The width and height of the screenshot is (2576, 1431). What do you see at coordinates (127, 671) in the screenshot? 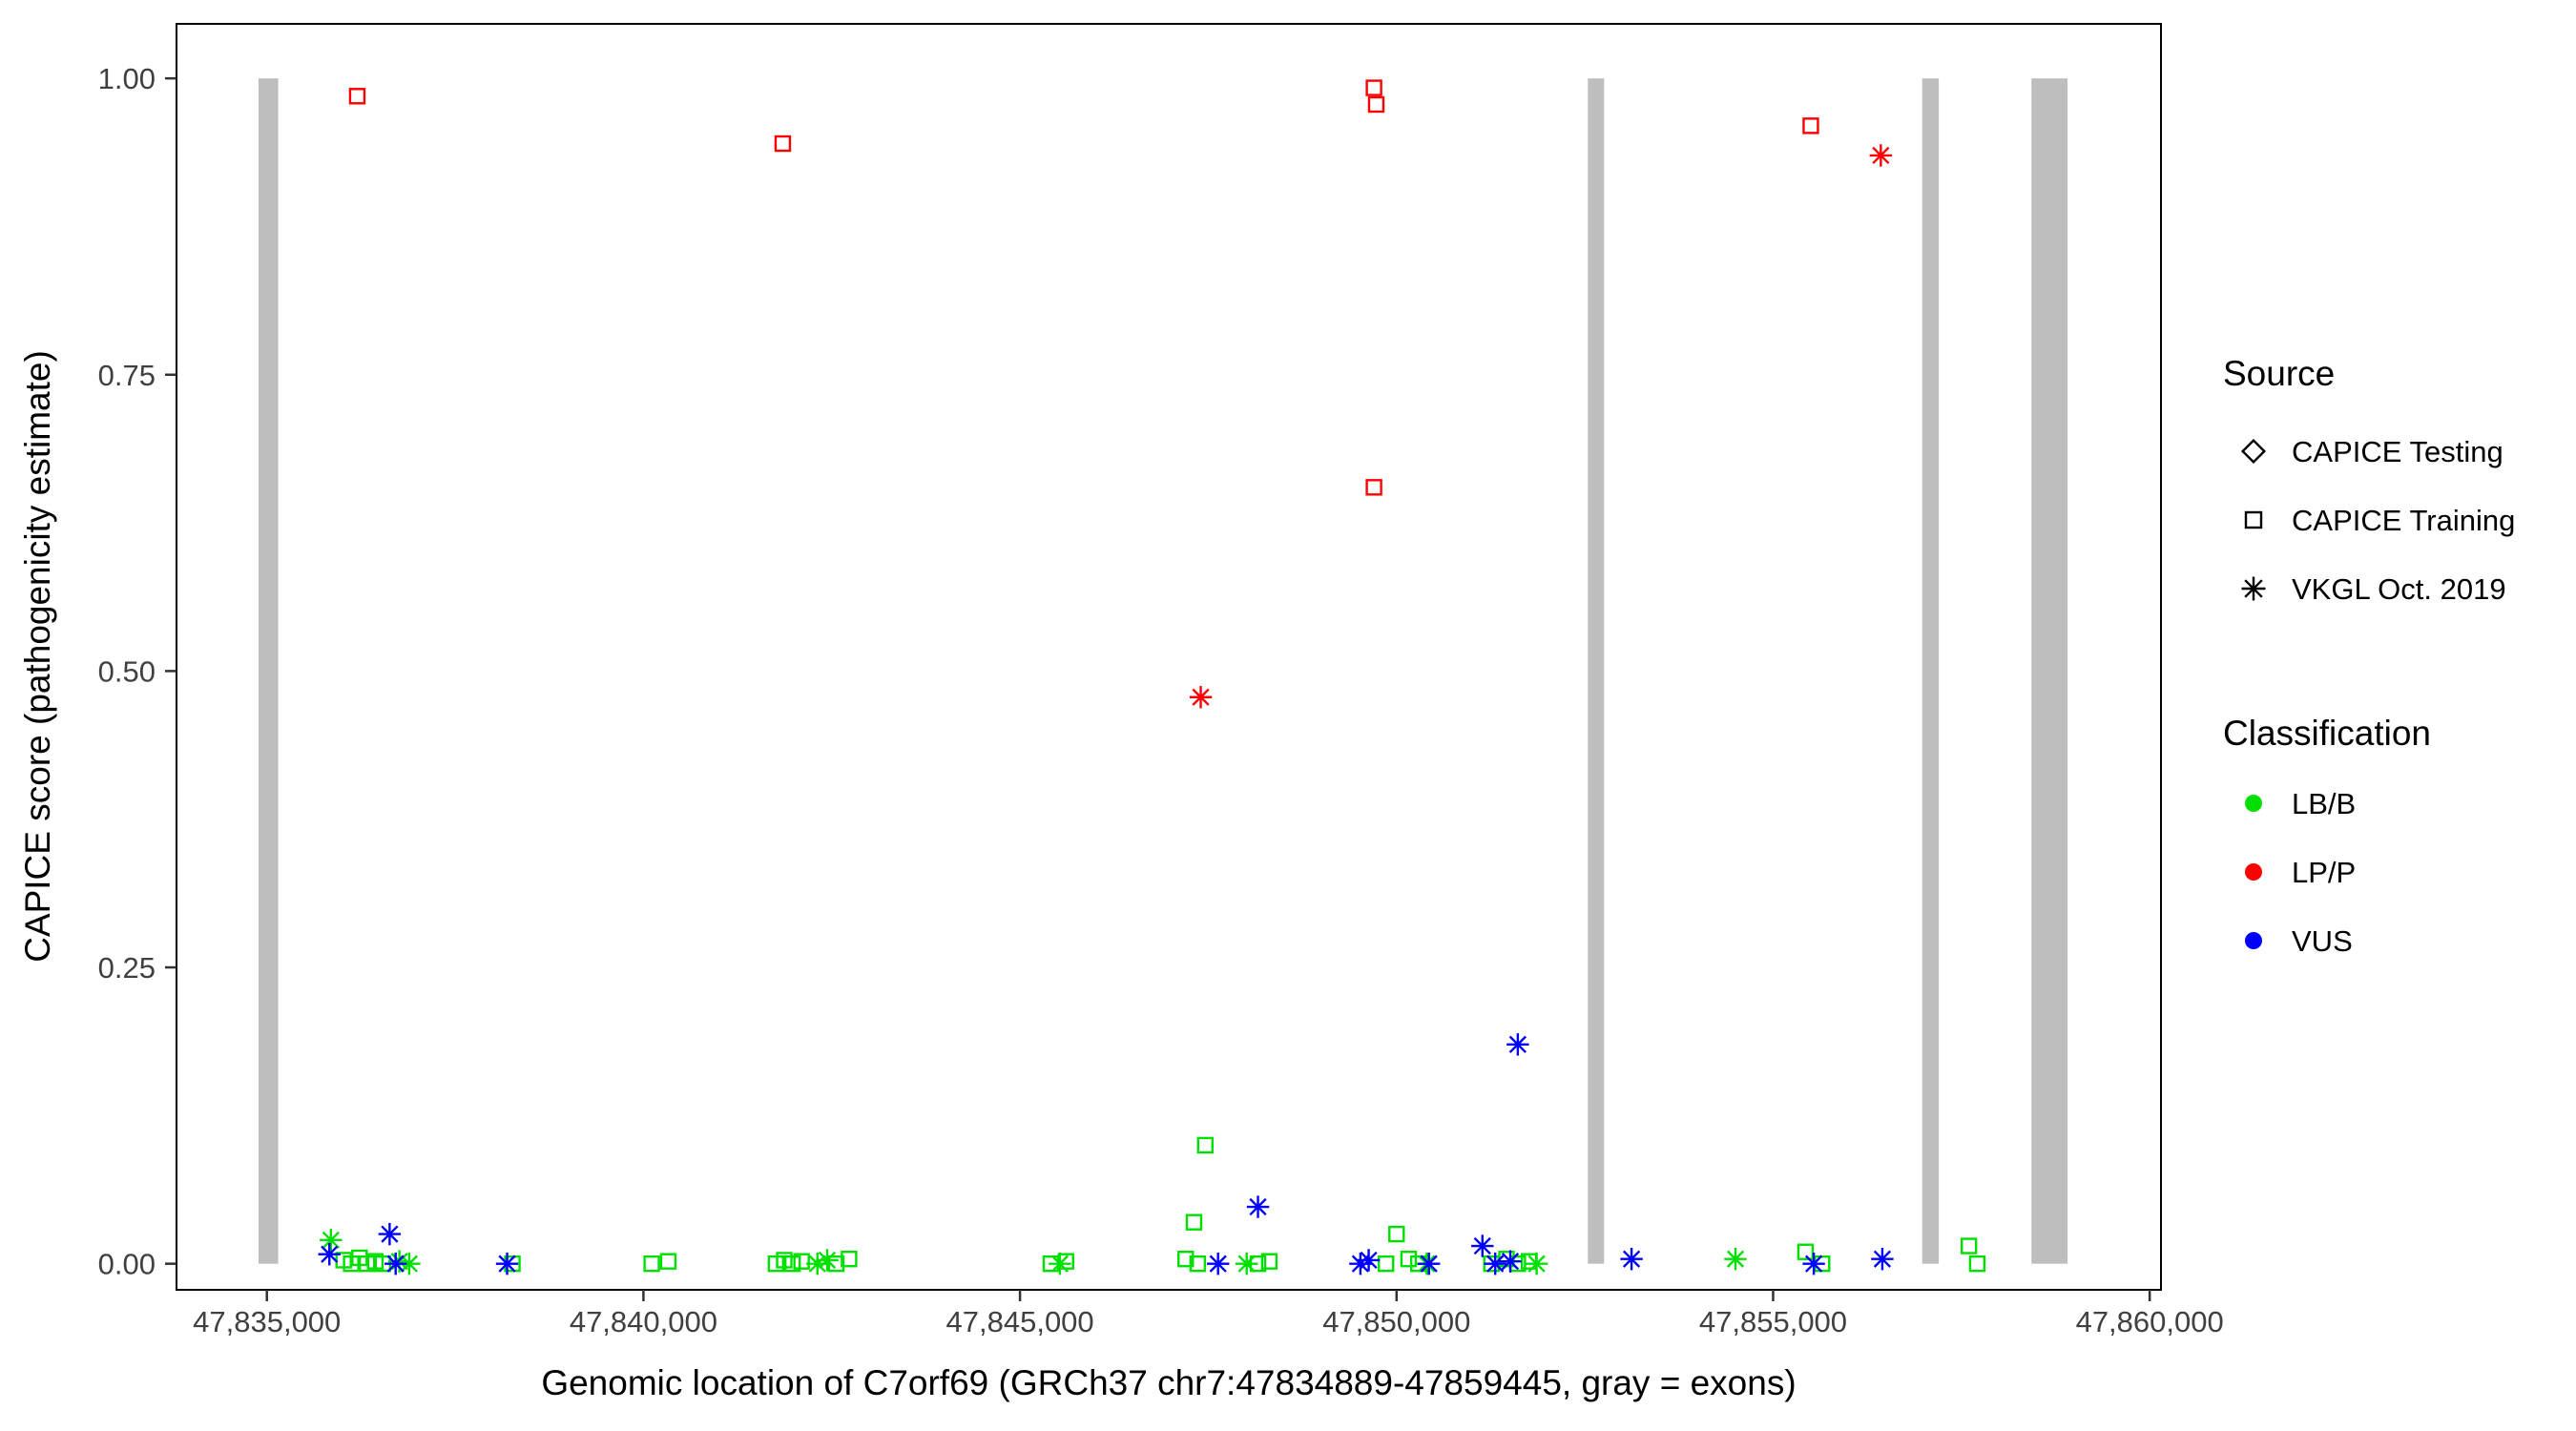
I see `y-tick-label: 0.50` at bounding box center [127, 671].